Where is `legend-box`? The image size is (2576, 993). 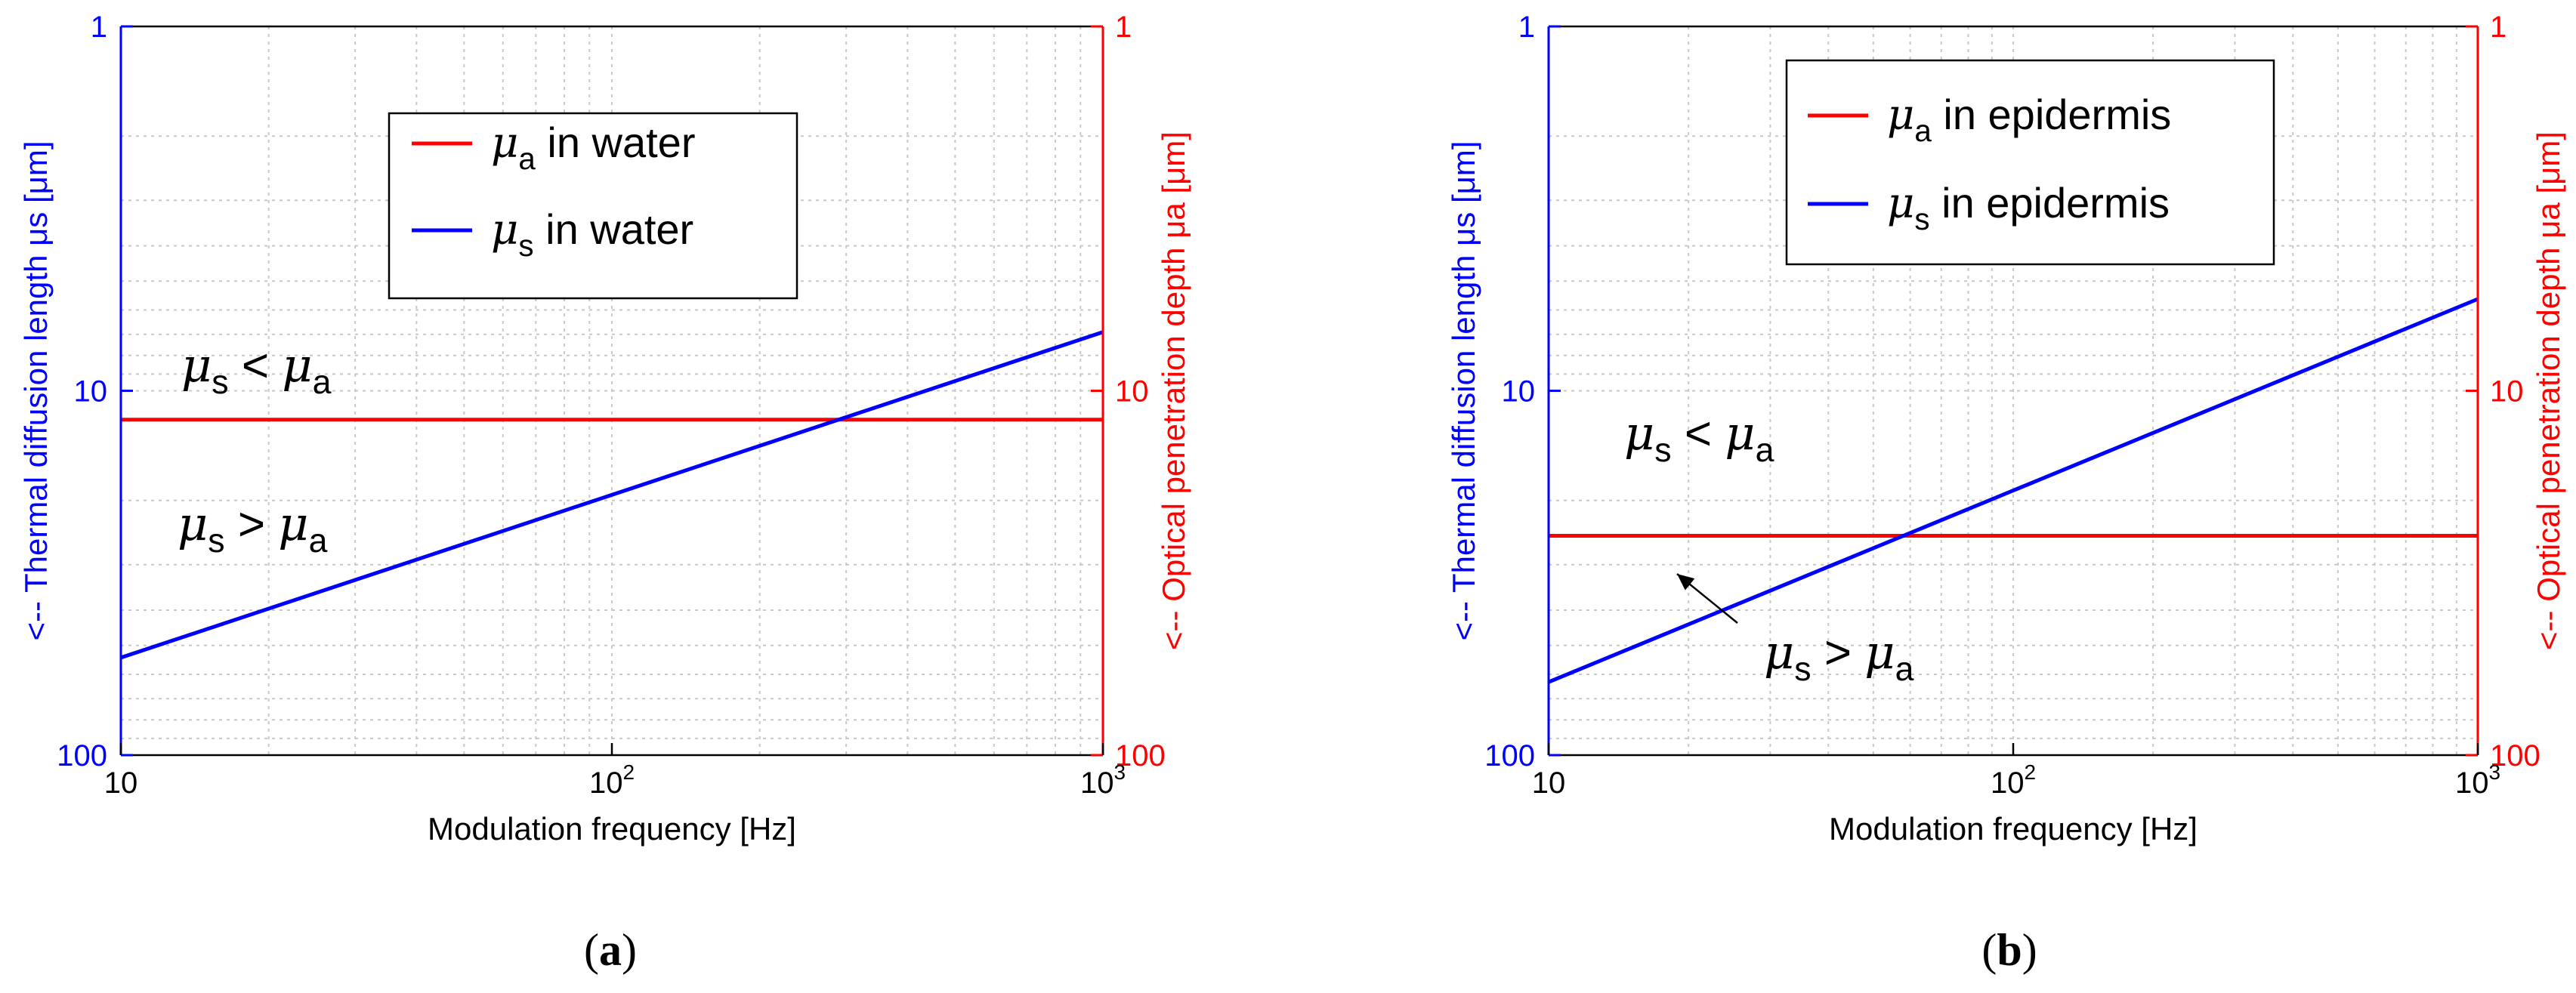
legend-box is located at coordinates (2030, 162).